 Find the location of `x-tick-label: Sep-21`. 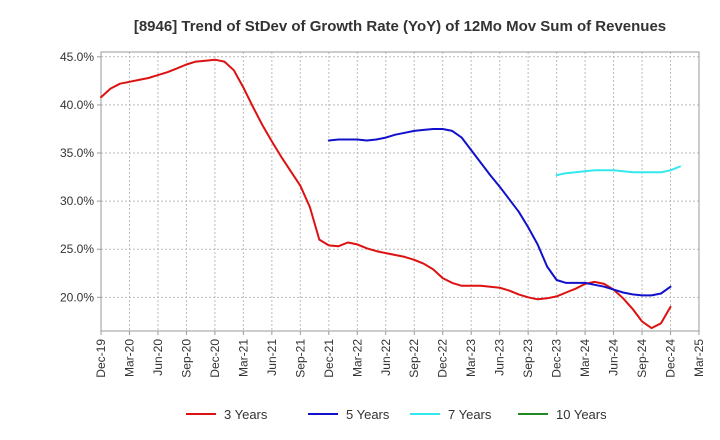

x-tick-label: Sep-21 is located at coordinates (300, 358).